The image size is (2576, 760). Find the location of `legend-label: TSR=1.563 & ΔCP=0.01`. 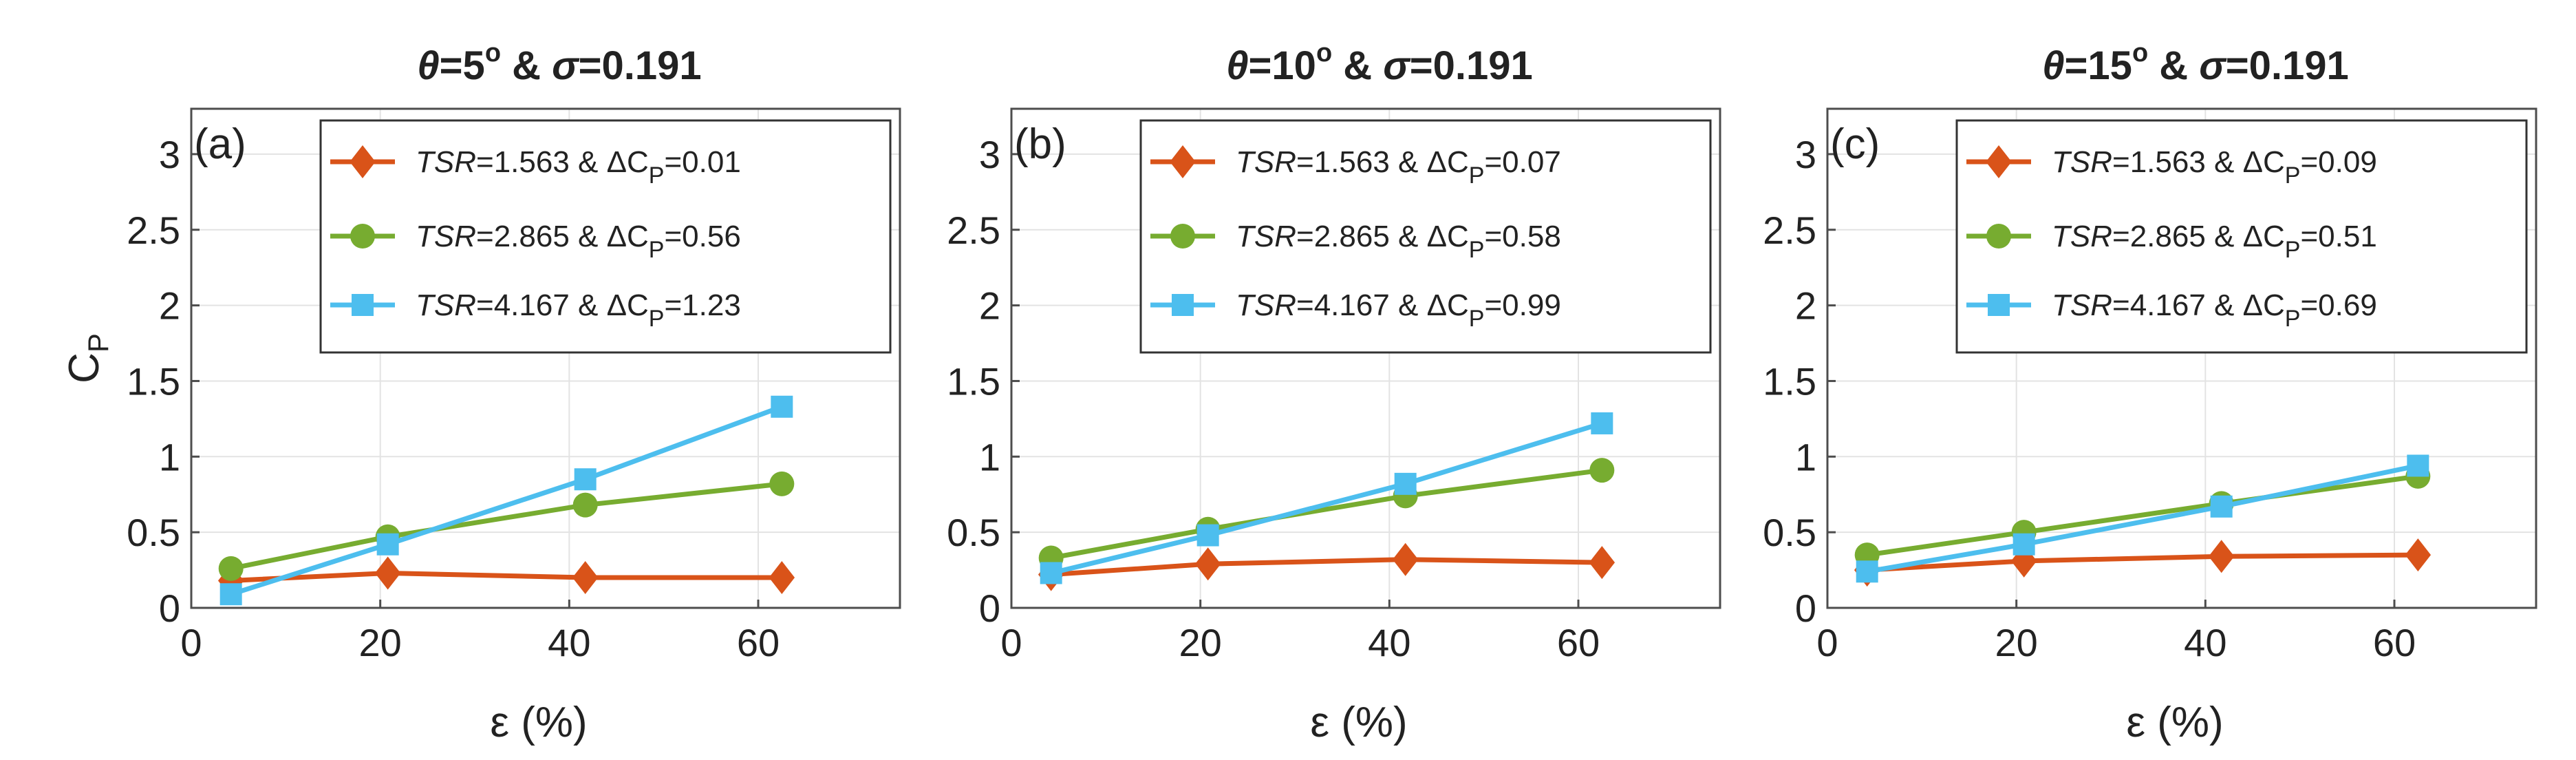

legend-label: TSR=1.563 & ΔCP=0.01 is located at coordinates (578, 167).